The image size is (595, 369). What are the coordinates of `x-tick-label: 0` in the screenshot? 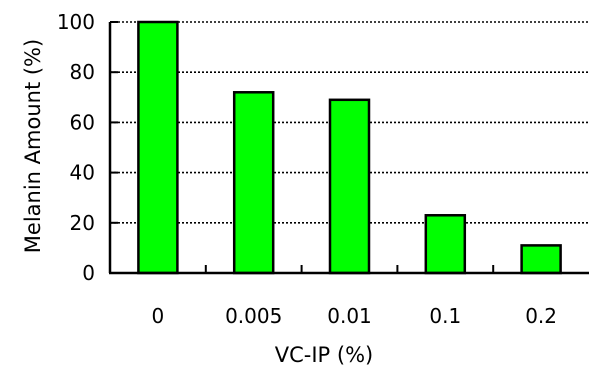 It's located at (158, 316).